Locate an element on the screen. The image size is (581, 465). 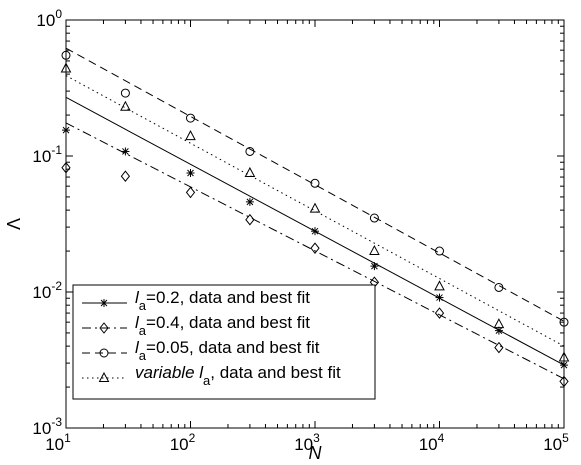
x-tick-label-exp: 4 is located at coordinates (441, 438).